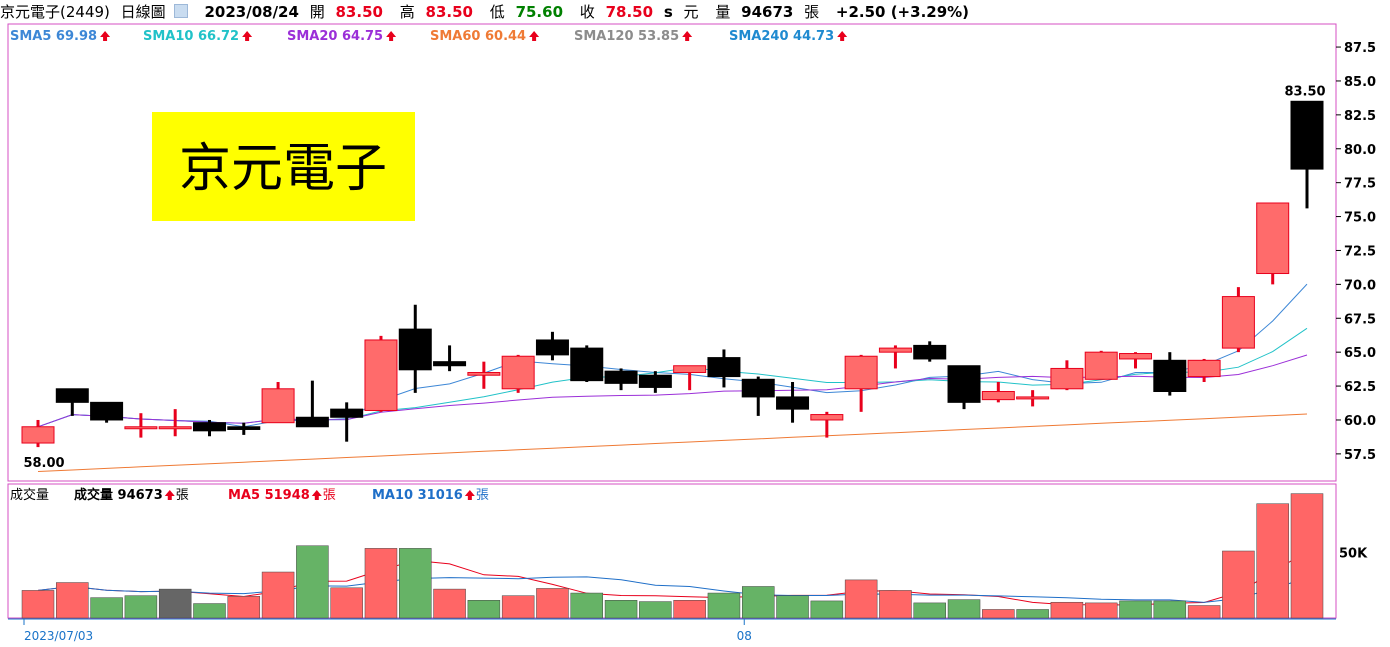  Describe the element at coordinates (1353, 553) in the screenshot. I see `volume-tick-label: 50K` at that location.